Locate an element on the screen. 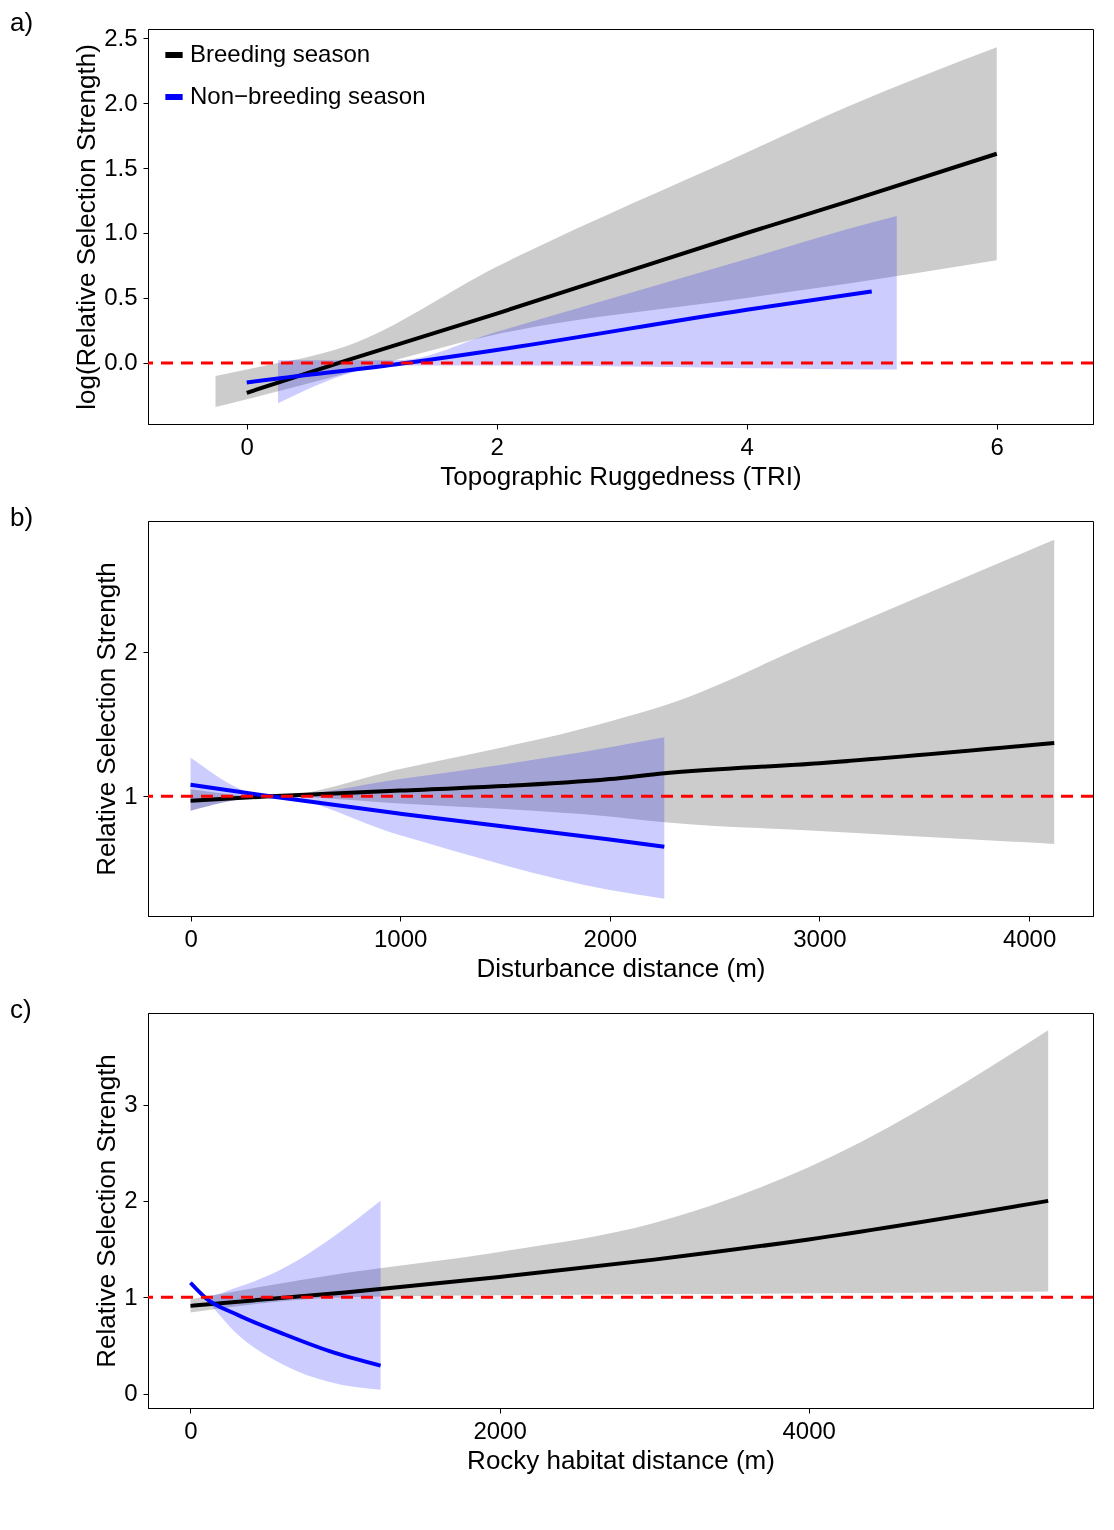 Image resolution: width=1114 pixels, height=1530 pixels. y-tick-label: 1.5 is located at coordinates (121, 167).